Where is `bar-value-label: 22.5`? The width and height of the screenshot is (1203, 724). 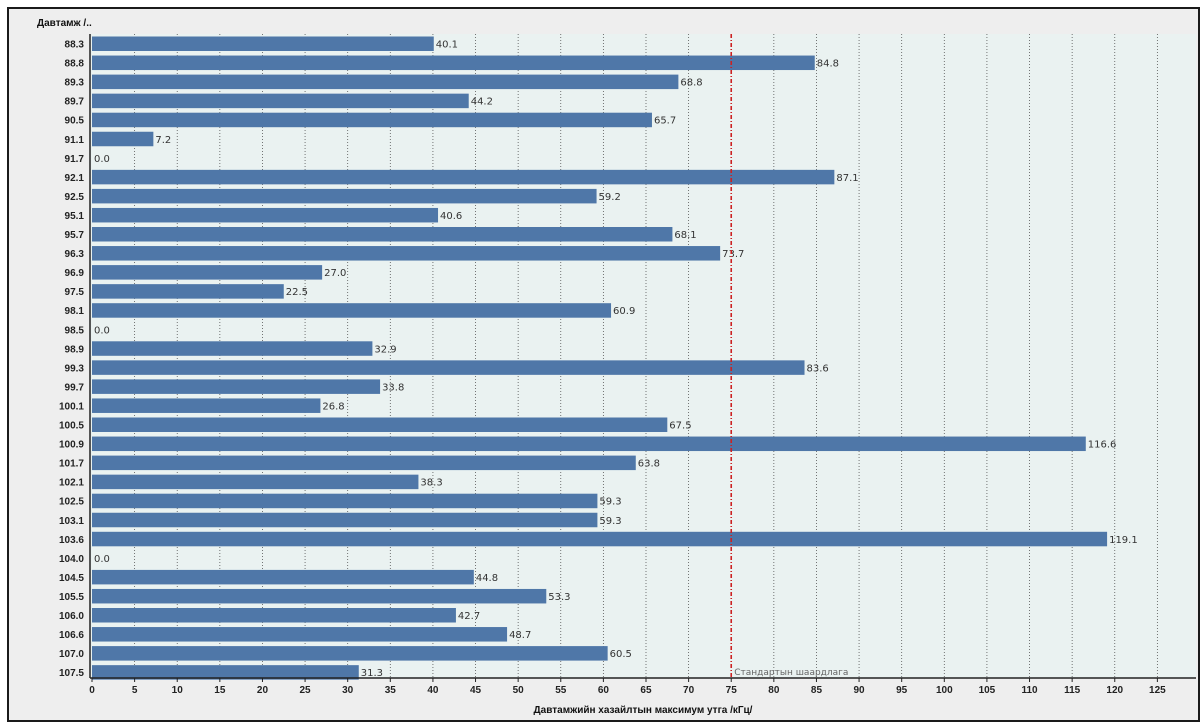
bar-value-label: 22.5 is located at coordinates (297, 292).